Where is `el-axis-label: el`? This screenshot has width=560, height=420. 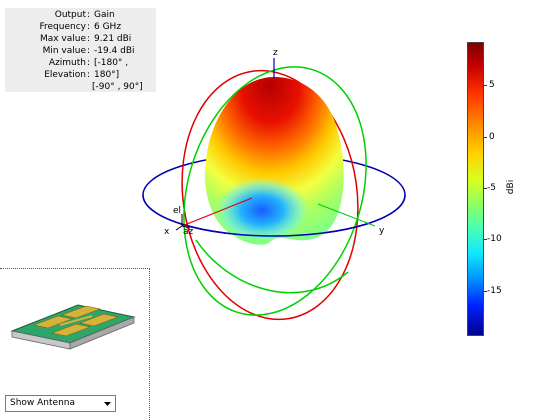
el-axis-label: el is located at coordinates (177, 211).